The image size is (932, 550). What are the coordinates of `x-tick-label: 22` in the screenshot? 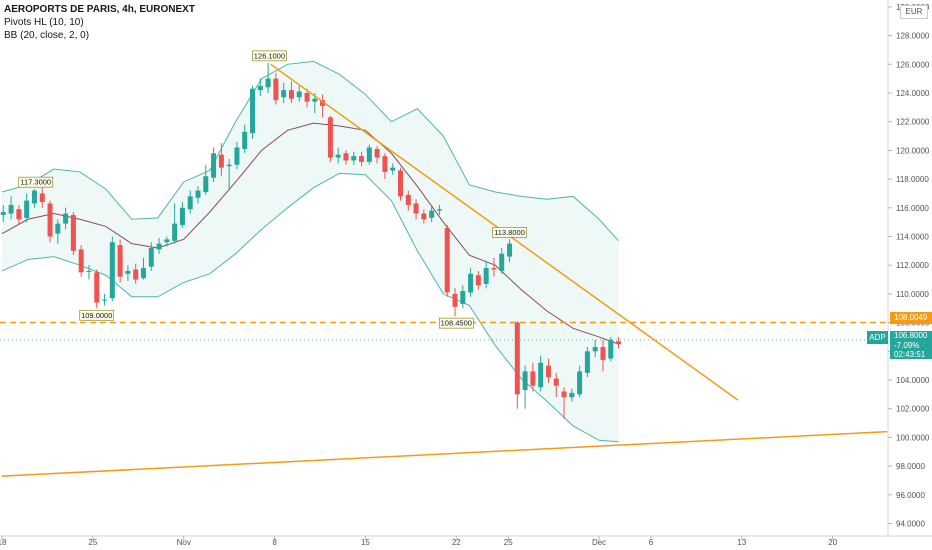 It's located at (456, 542).